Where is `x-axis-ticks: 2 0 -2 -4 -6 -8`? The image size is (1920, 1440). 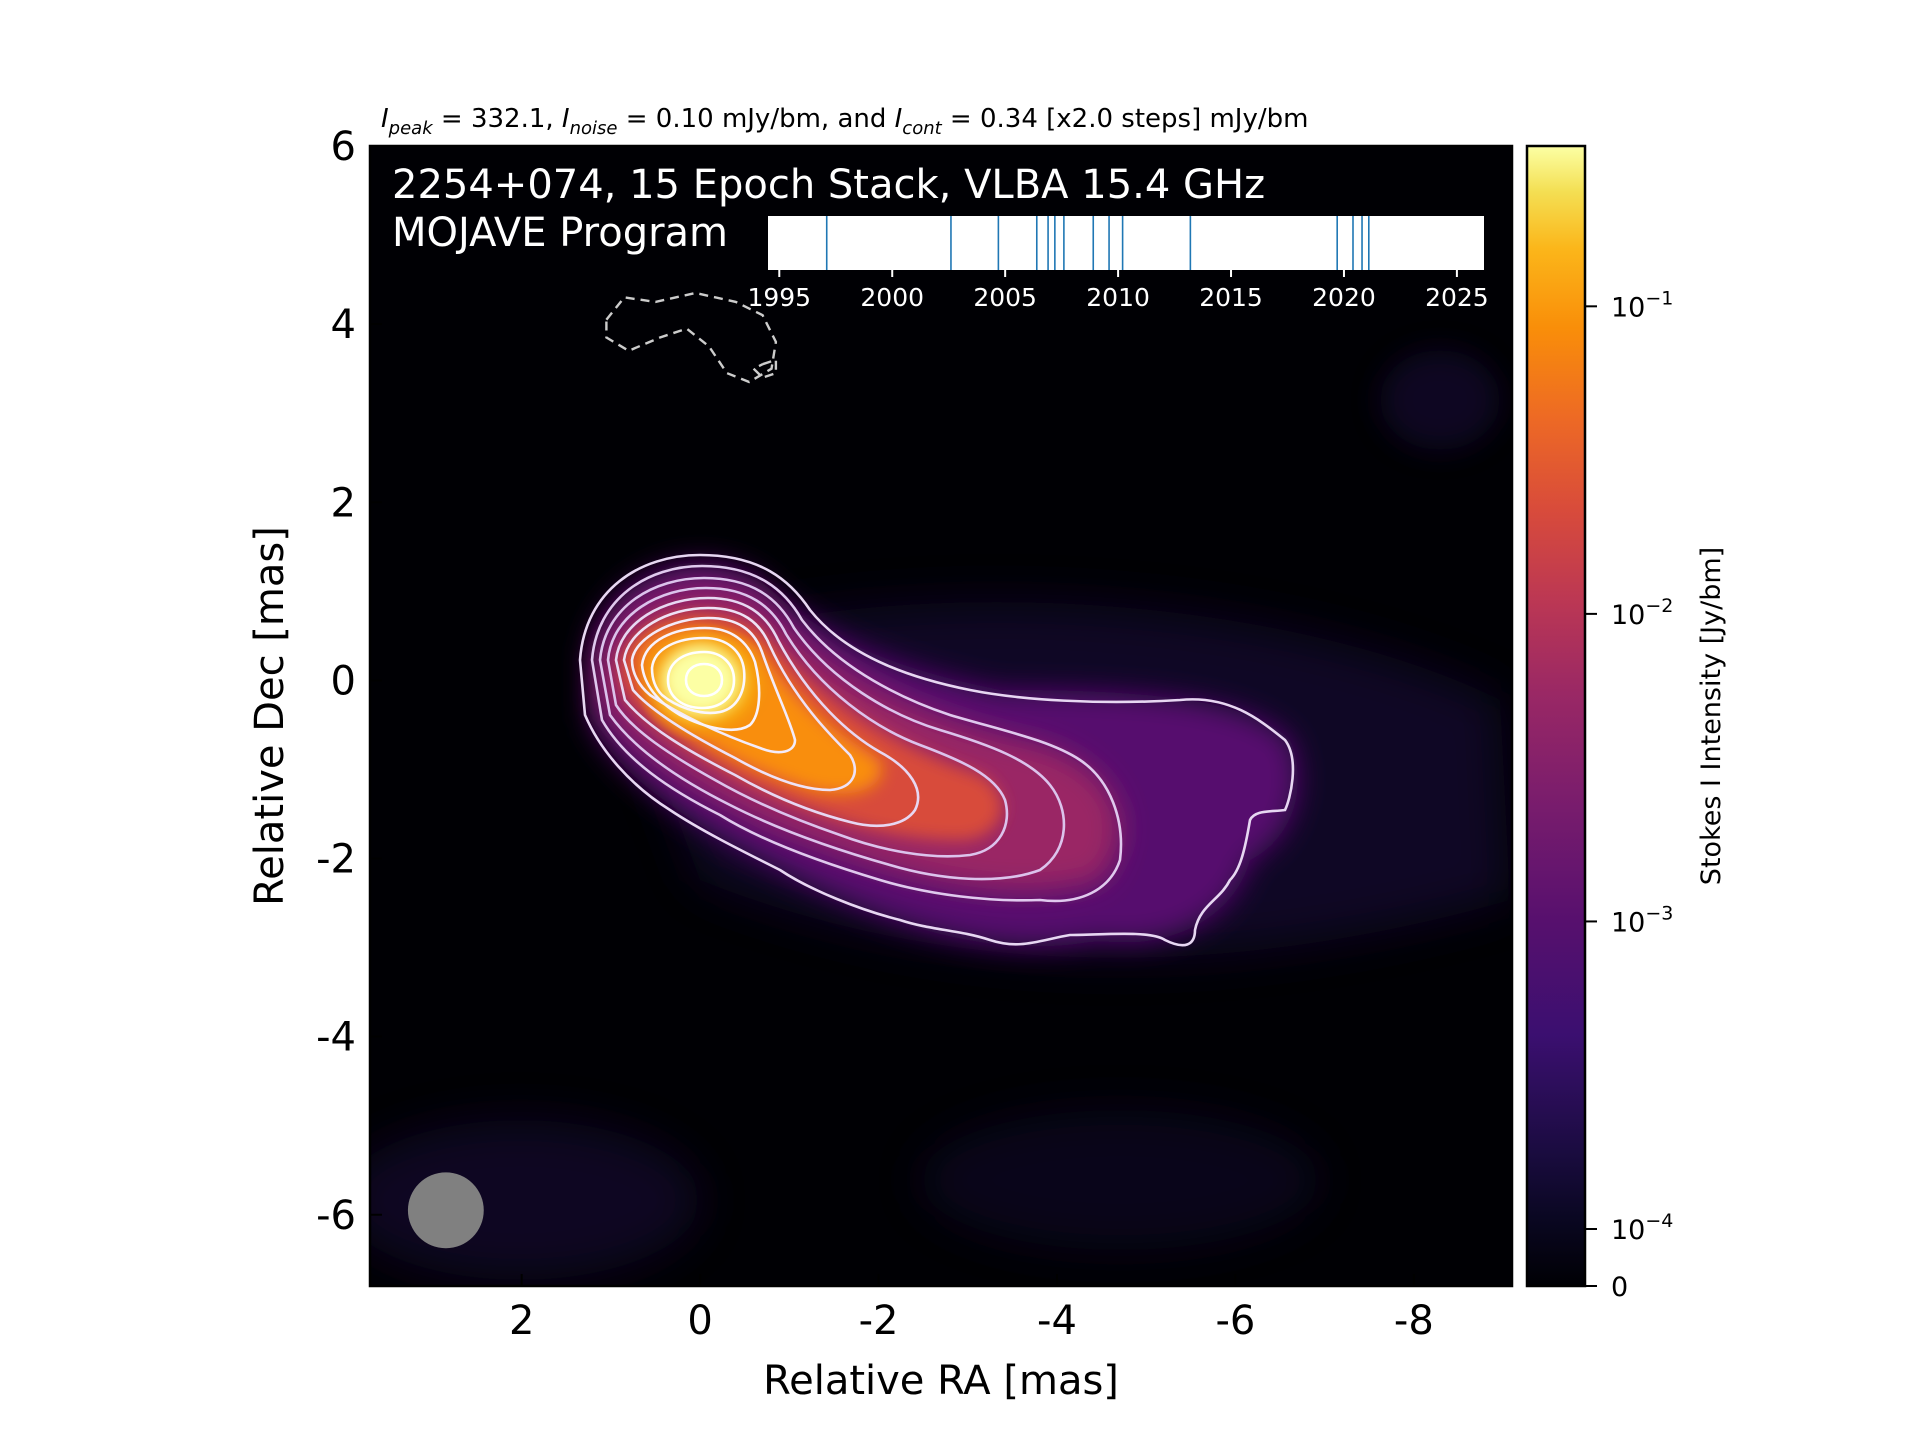 x-axis-ticks: 2 0 -2 -4 -6 -8 is located at coordinates (971, 1309).